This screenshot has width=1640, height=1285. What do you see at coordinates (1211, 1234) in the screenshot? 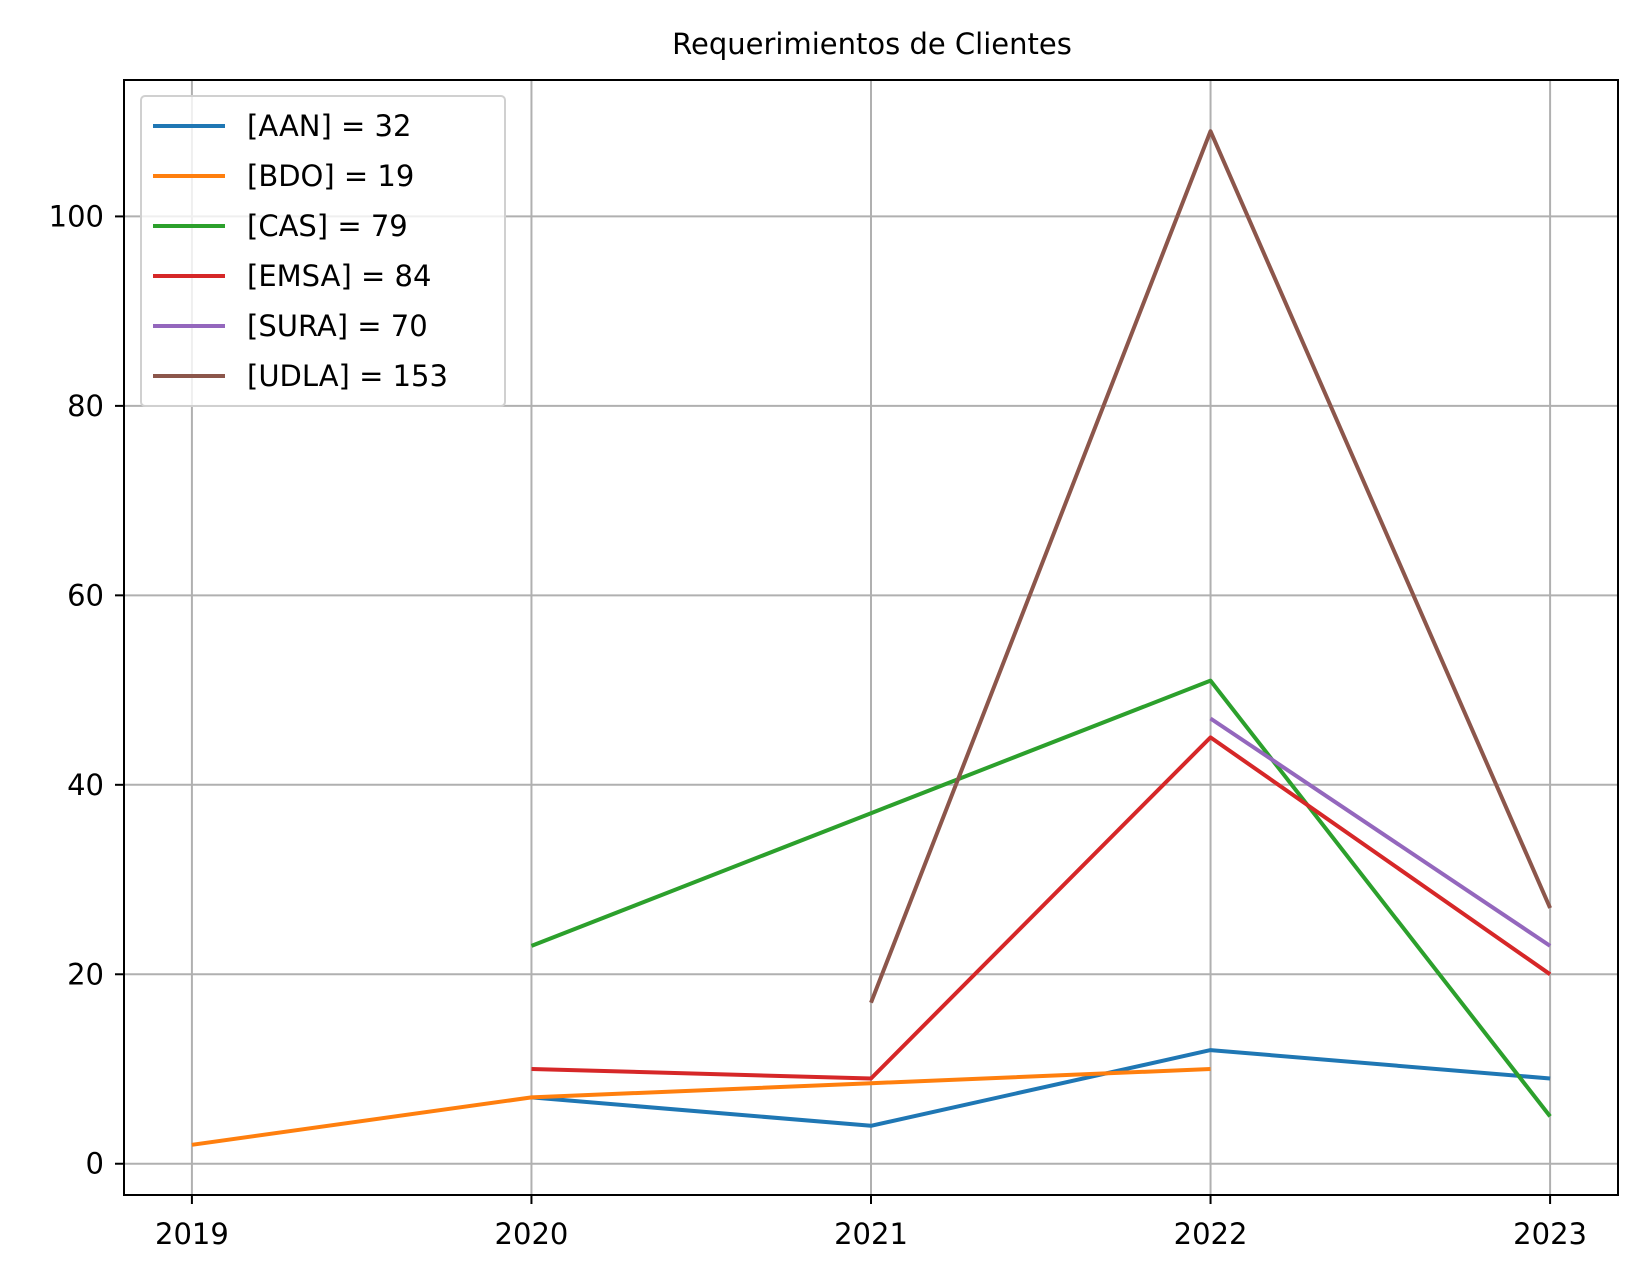
I see `x-tick-label: 2022` at bounding box center [1211, 1234].